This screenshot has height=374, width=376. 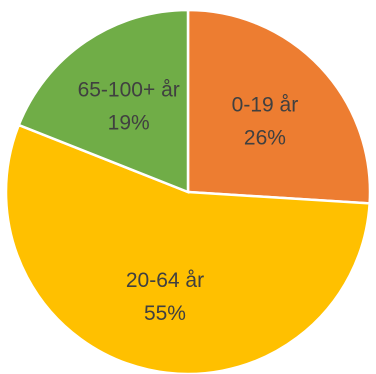 What do you see at coordinates (265, 105) in the screenshot?
I see `slice-category-label: 0-19 år` at bounding box center [265, 105].